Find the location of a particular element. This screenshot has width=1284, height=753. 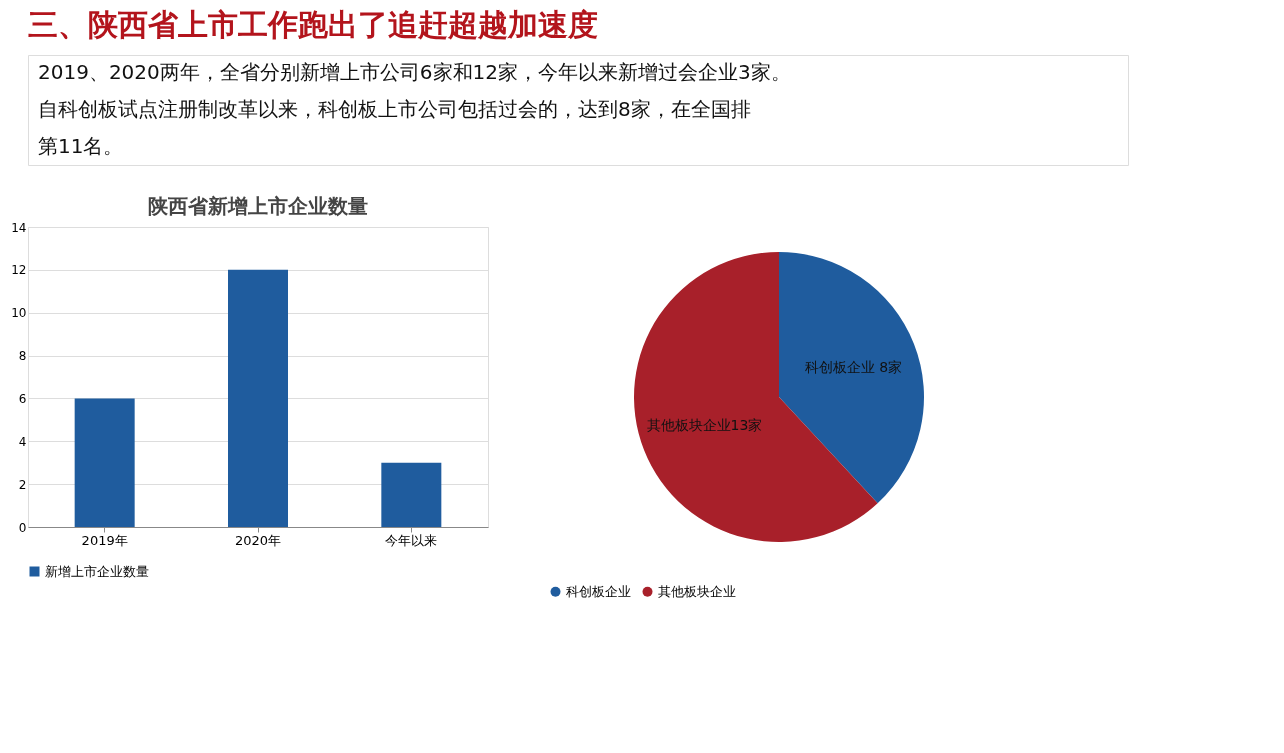

text: 2019、2020两年，全省分别新增上市公司6家和12家，今年以来新增过会企业3家。 is located at coordinates (414, 72).